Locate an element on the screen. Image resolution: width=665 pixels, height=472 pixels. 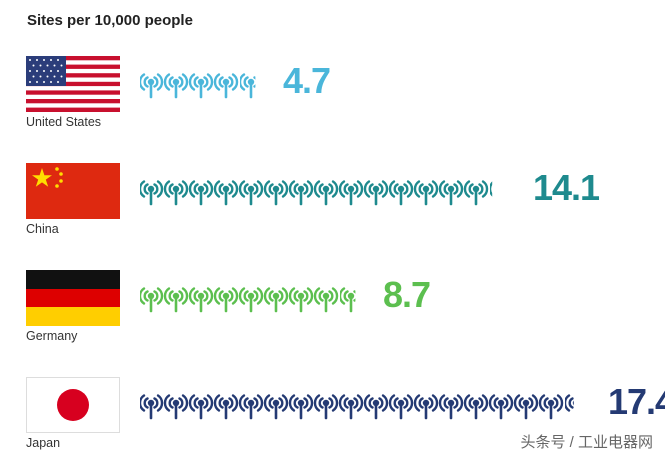
watermark: 头条号 / 工业电器网 is located at coordinates (586, 442).